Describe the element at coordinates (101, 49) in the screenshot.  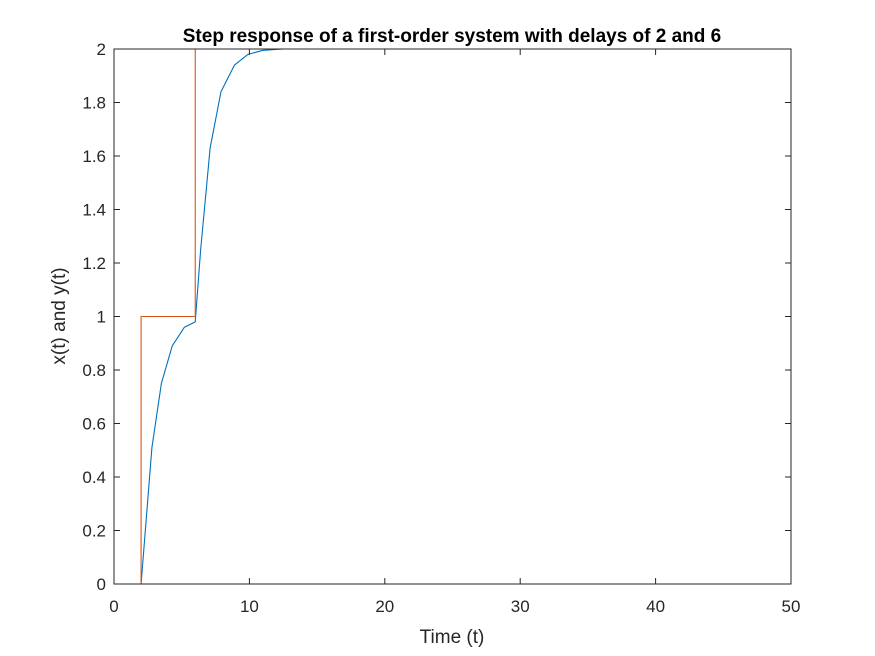
I see `y-tick-label: 2` at that location.